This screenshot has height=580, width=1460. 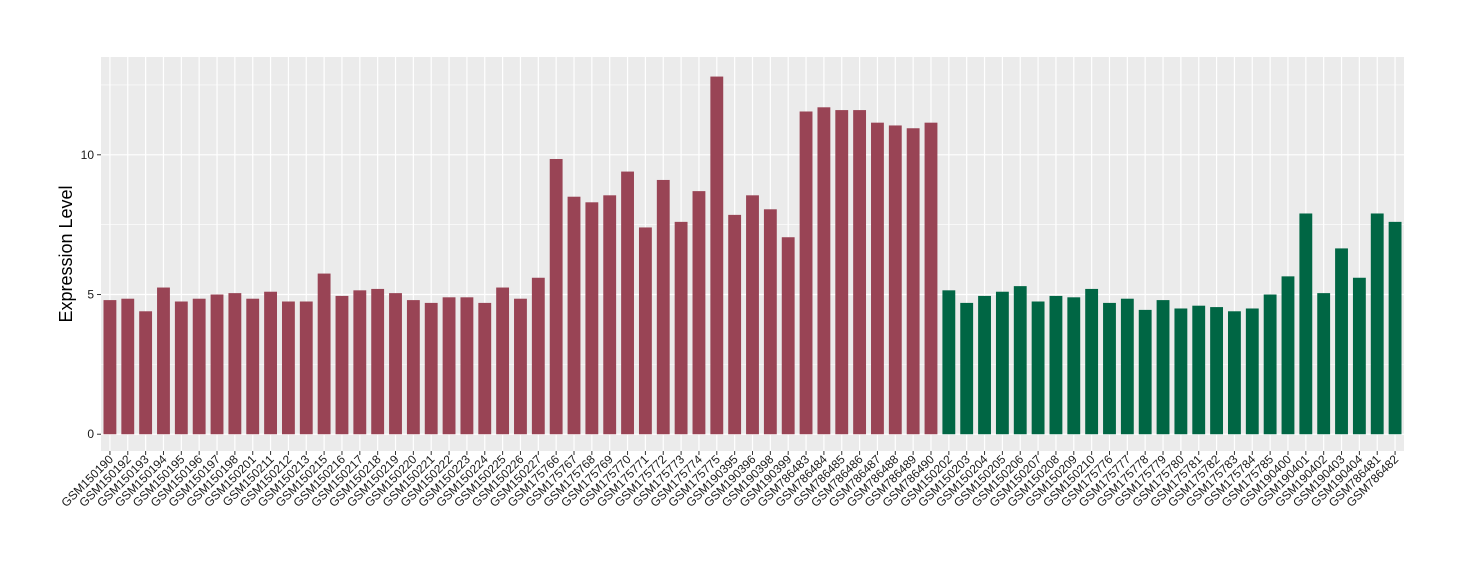 I want to click on bar-gsm175768, so click(x=592, y=318).